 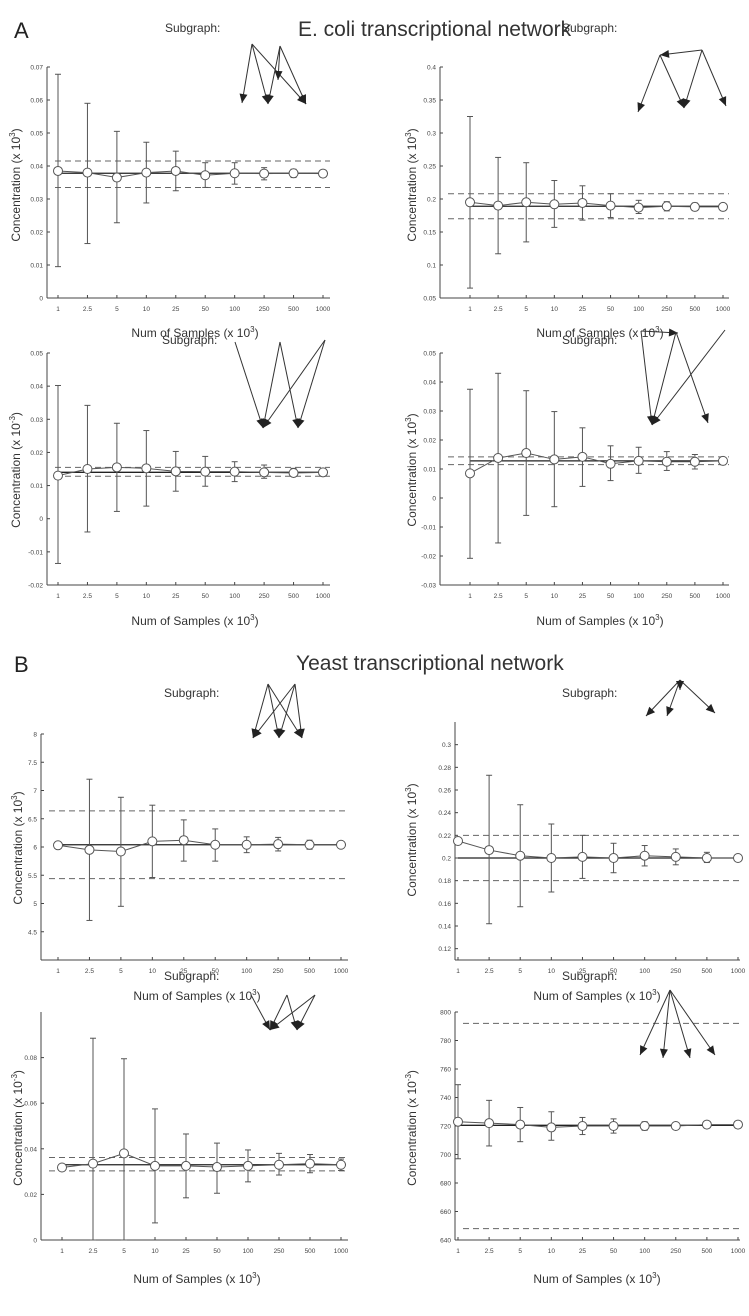 I want to click on y-tick-label: 0.14, so click(x=444, y=927).